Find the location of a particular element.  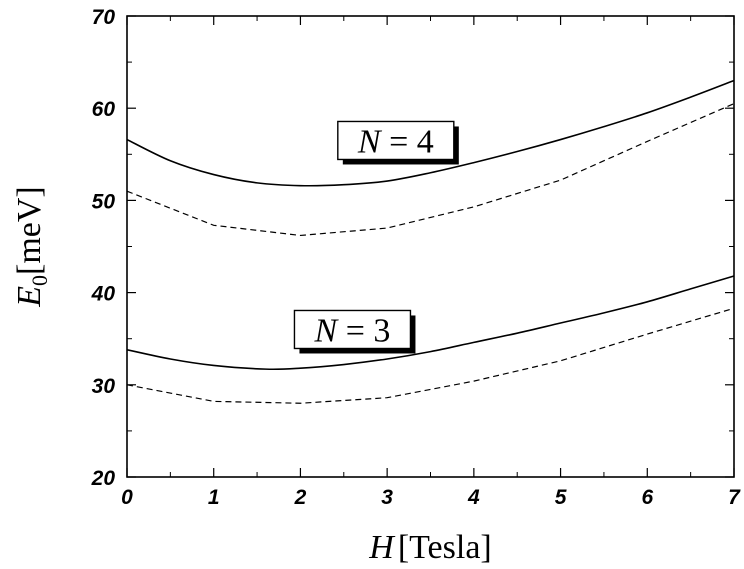

x-tick-label: 4 is located at coordinates (473, 497).